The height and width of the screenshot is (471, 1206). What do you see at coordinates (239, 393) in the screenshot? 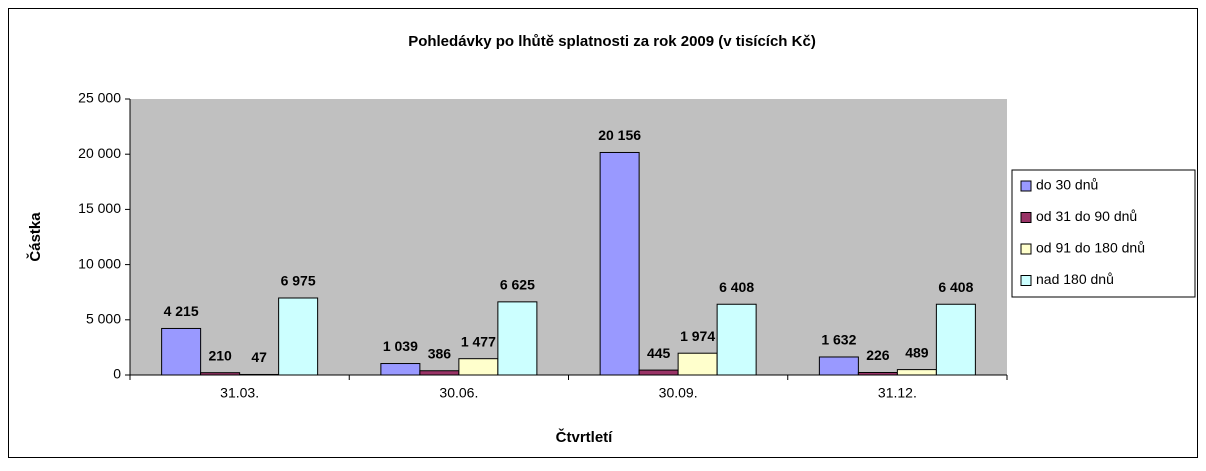
I see `x-tick-label: 31.03.` at bounding box center [239, 393].